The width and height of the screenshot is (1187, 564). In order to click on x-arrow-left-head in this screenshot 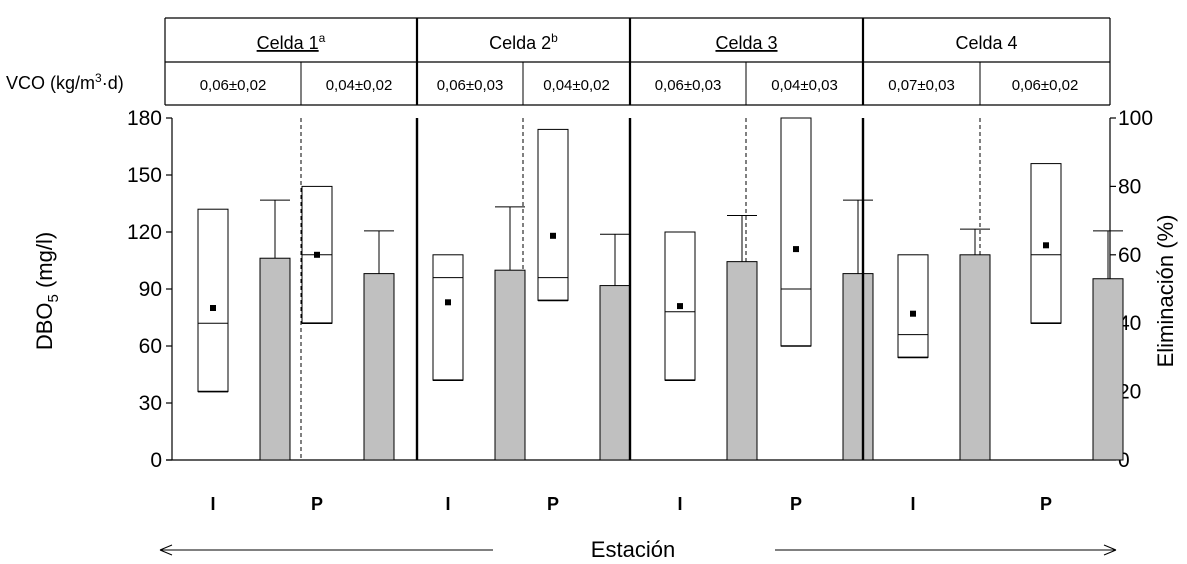, I will do `click(166, 550)`.